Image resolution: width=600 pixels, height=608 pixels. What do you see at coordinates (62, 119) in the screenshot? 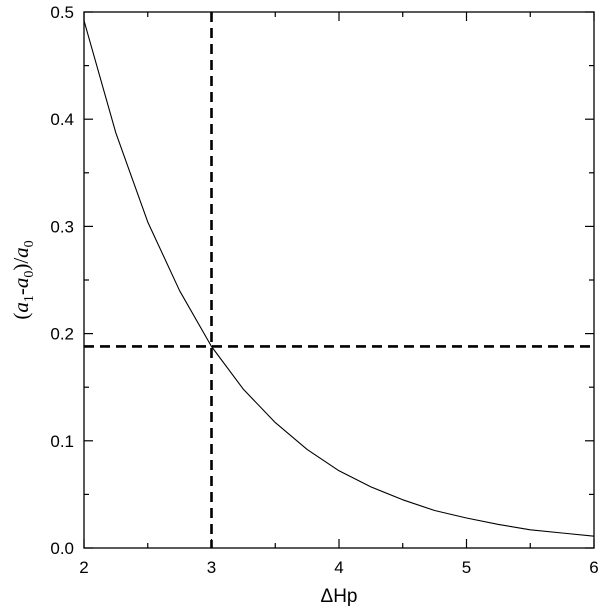
I see `y-tick-label: 0.4` at bounding box center [62, 119].